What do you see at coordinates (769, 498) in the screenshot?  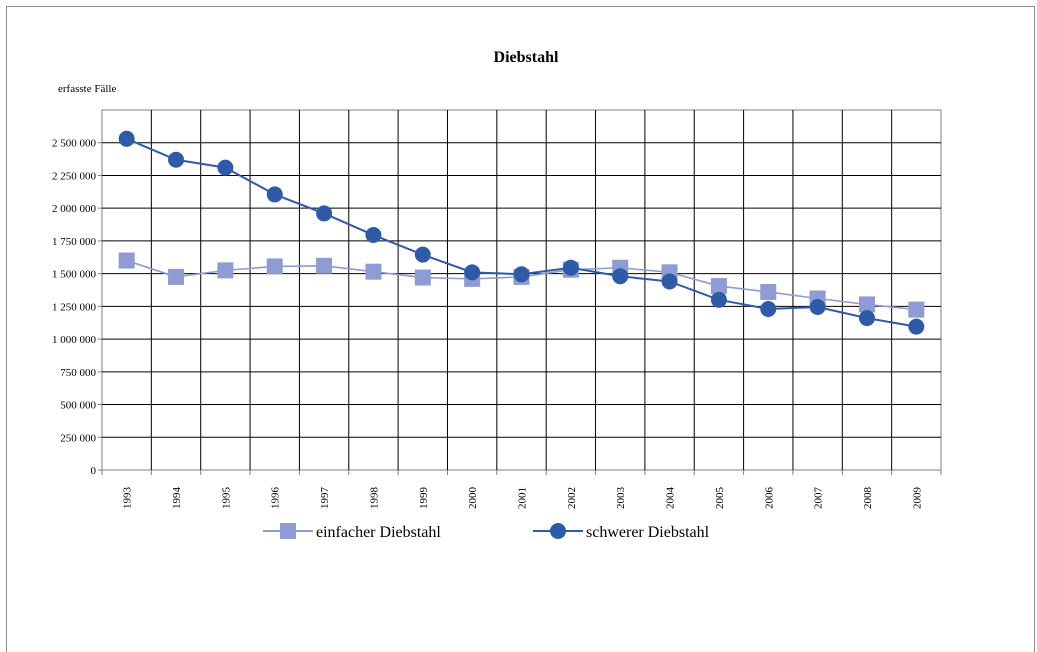 I see `x-tick-label: 2006` at bounding box center [769, 498].